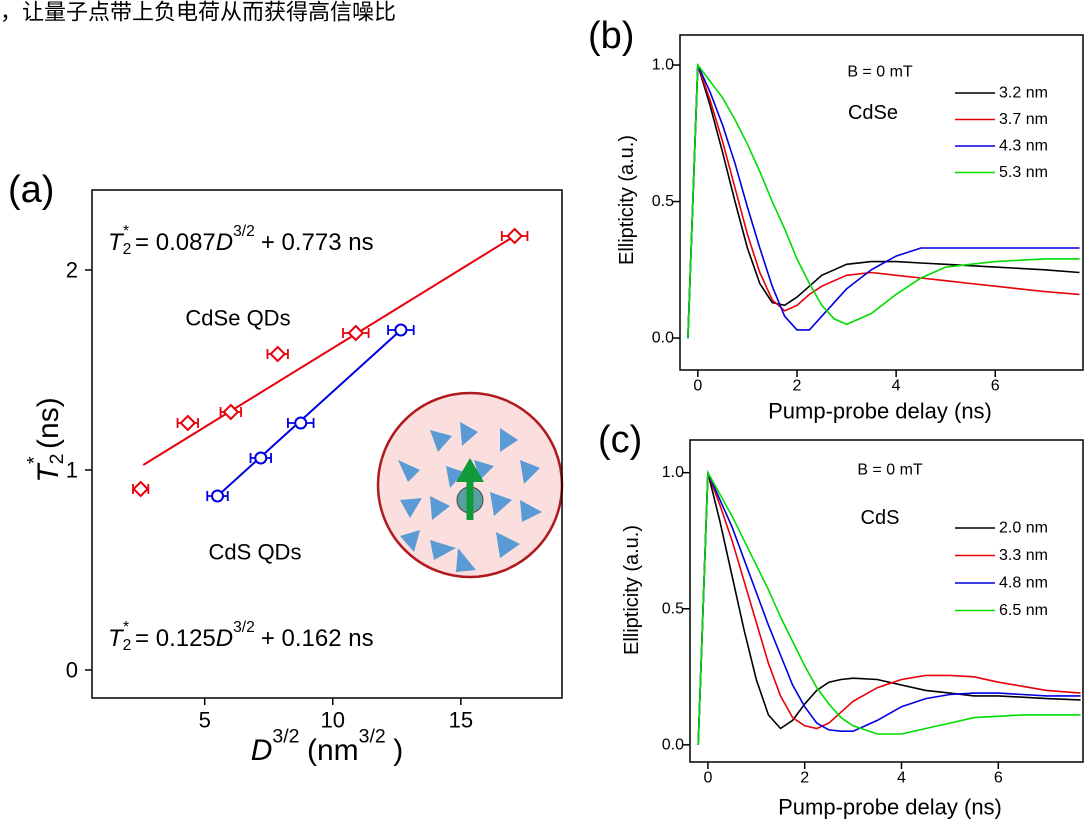 The height and width of the screenshot is (826, 1084). I want to click on panel-label: (b), so click(611, 36).